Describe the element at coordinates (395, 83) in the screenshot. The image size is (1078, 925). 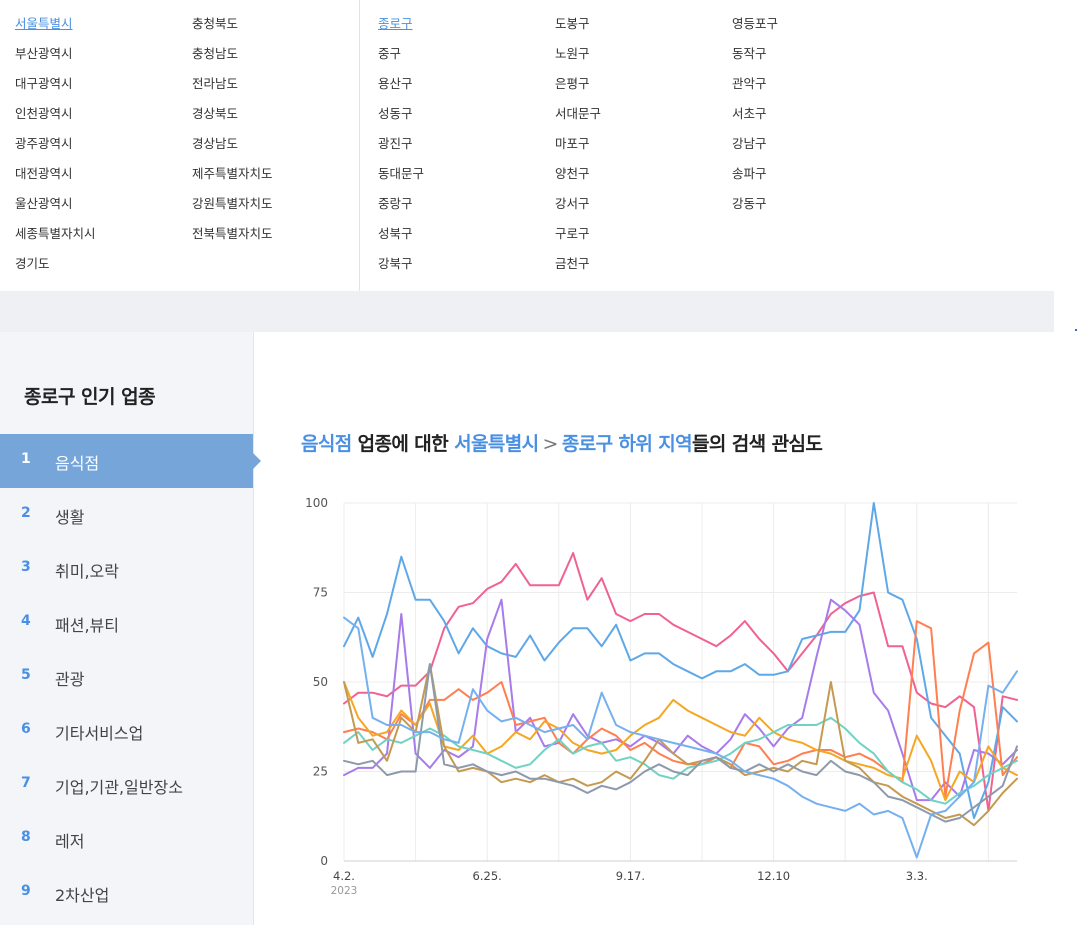
I see `district-link: 용산구` at that location.